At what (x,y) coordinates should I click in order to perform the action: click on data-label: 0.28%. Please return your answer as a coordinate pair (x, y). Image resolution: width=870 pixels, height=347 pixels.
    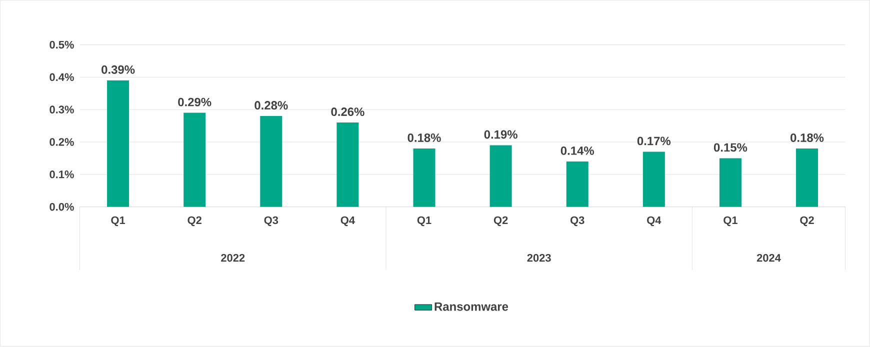
    Looking at the image, I should click on (271, 105).